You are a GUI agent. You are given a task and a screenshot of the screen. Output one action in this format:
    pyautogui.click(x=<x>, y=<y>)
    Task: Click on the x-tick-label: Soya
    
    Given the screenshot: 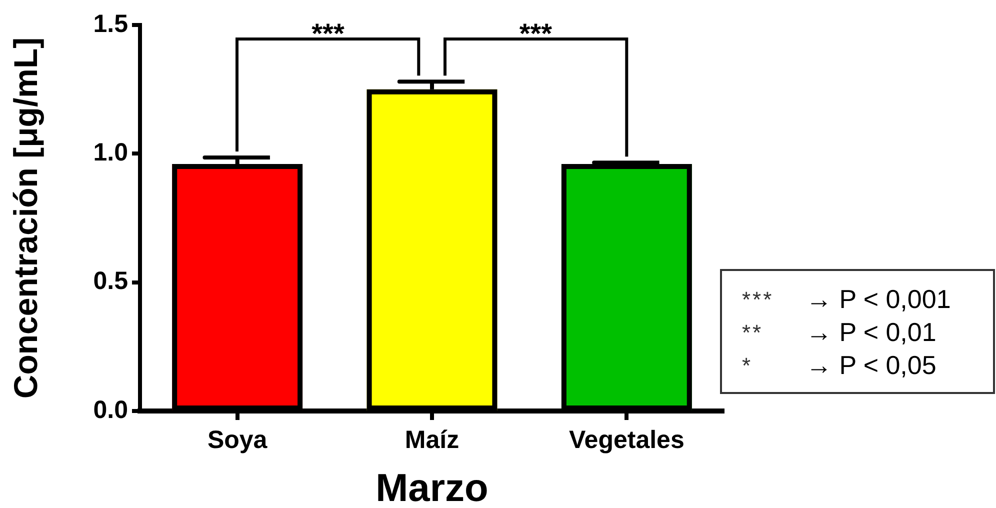 What is the action you would take?
    pyautogui.click(x=237, y=440)
    